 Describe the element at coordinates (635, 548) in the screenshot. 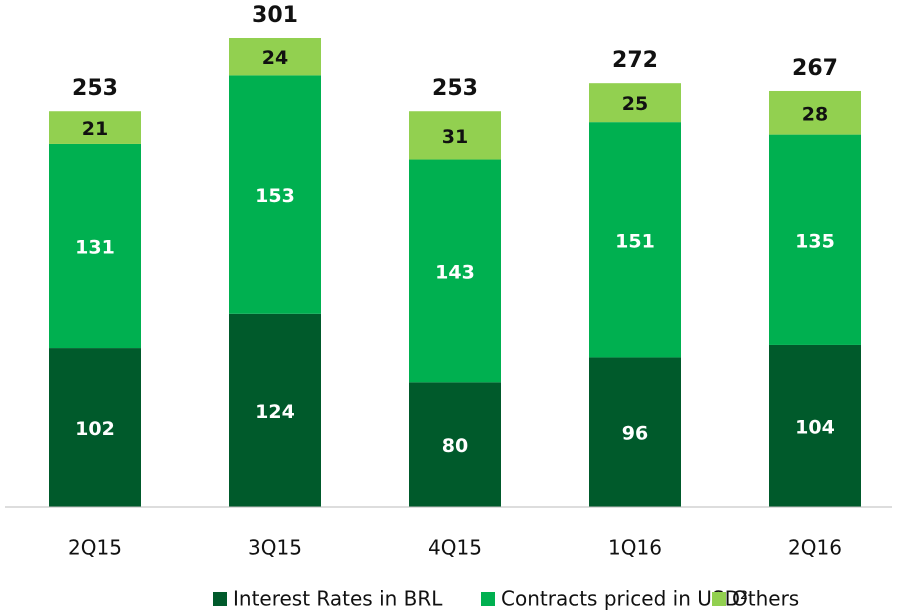

I see `x-tick-label: 1Q16` at that location.